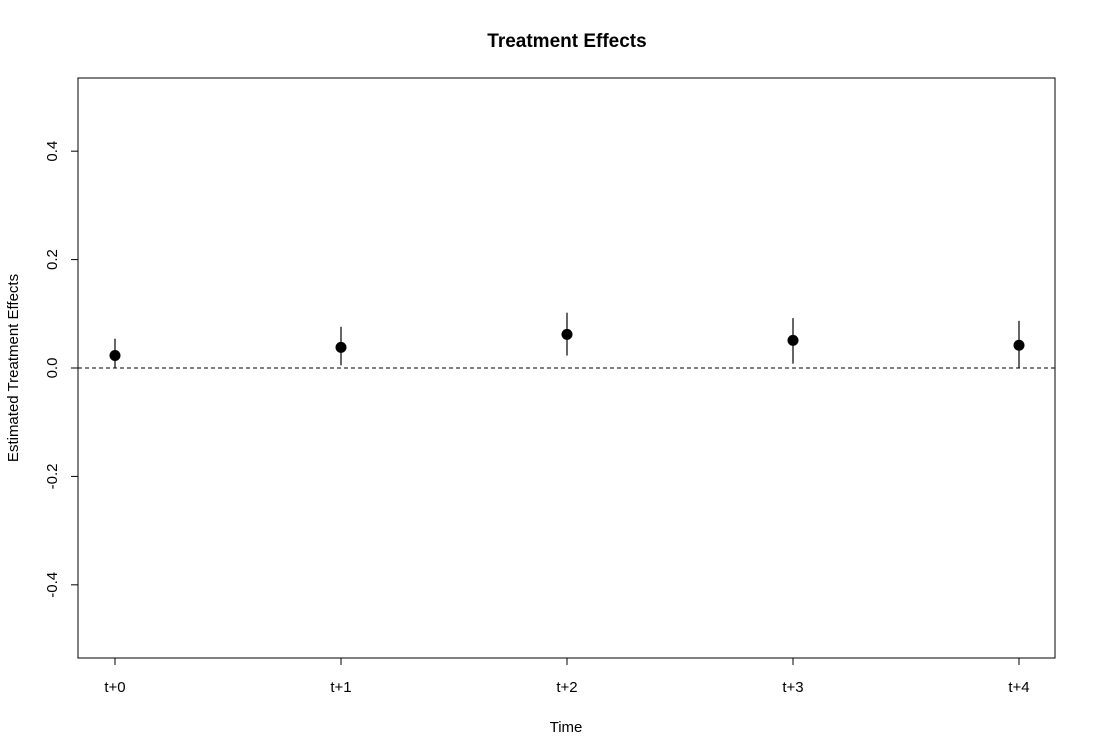  Describe the element at coordinates (114, 687) in the screenshot. I see `x-tick-label: t+0` at that location.